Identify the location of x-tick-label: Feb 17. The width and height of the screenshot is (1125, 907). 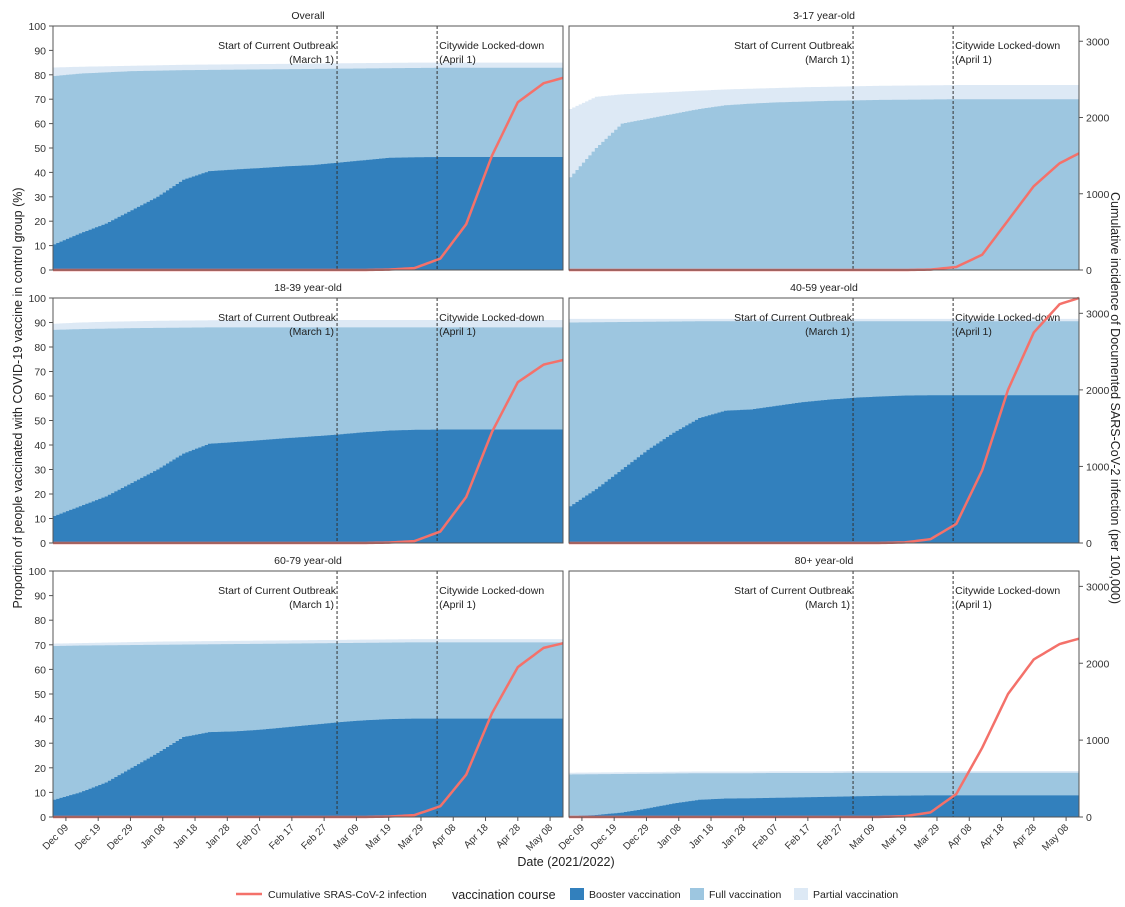
(798, 837).